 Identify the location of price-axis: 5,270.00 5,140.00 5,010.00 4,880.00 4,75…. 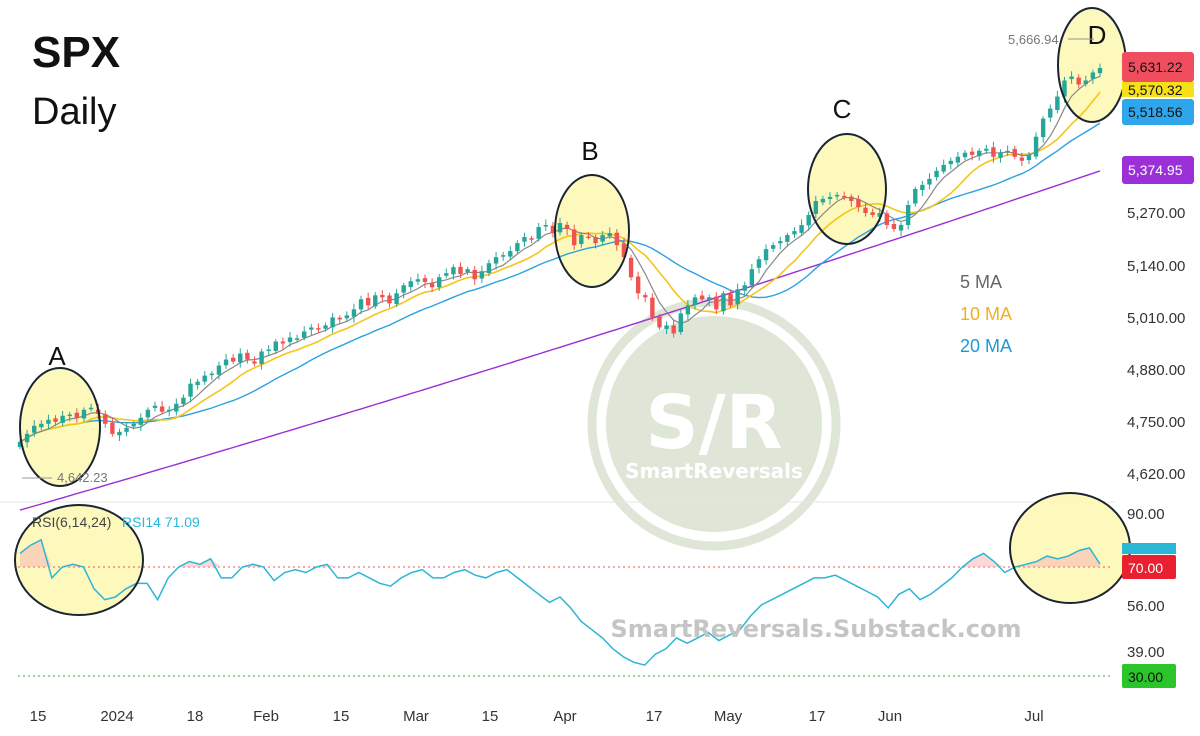
(1156, 344).